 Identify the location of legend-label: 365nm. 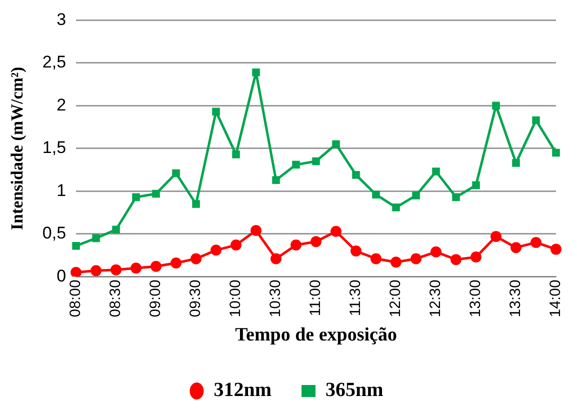
(355, 390).